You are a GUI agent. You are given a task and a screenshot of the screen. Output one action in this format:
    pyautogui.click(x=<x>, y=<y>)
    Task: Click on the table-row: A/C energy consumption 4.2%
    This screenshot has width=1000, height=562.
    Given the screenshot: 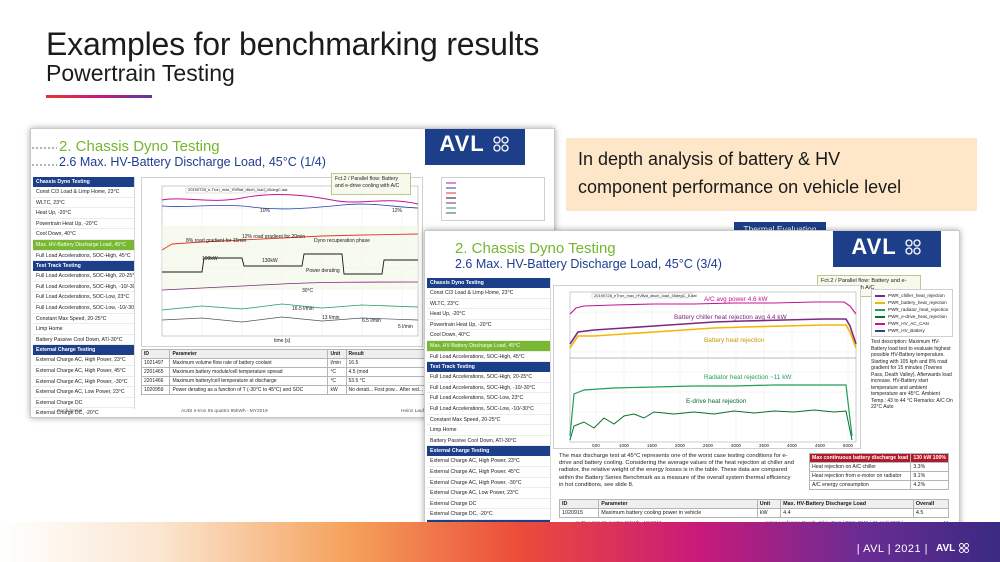 What is the action you would take?
    pyautogui.click(x=878, y=485)
    